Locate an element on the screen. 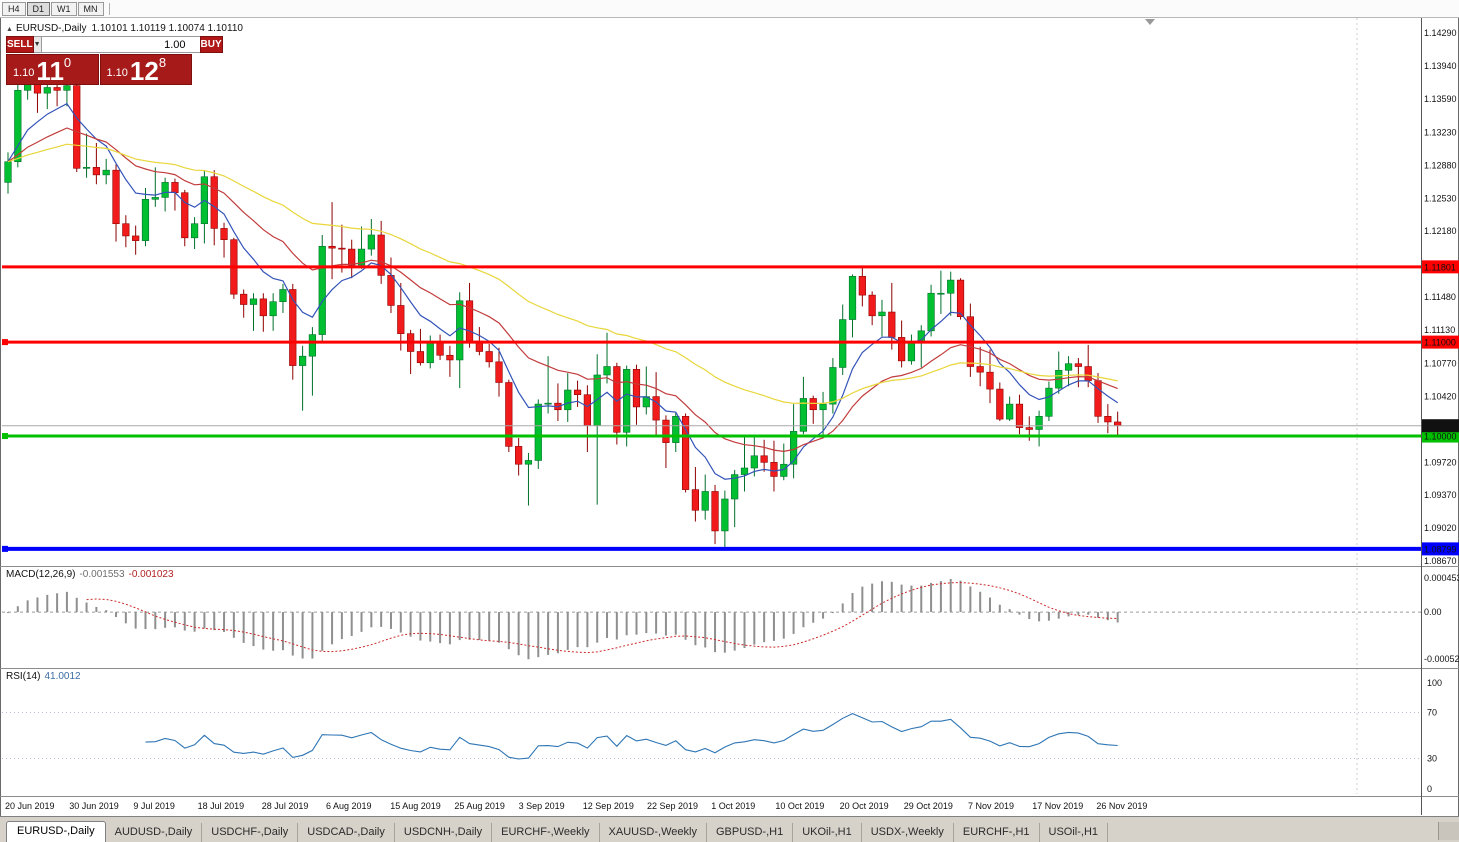 The height and width of the screenshot is (842, 1459). timeframe-button-w1: W1 is located at coordinates (64, 8).